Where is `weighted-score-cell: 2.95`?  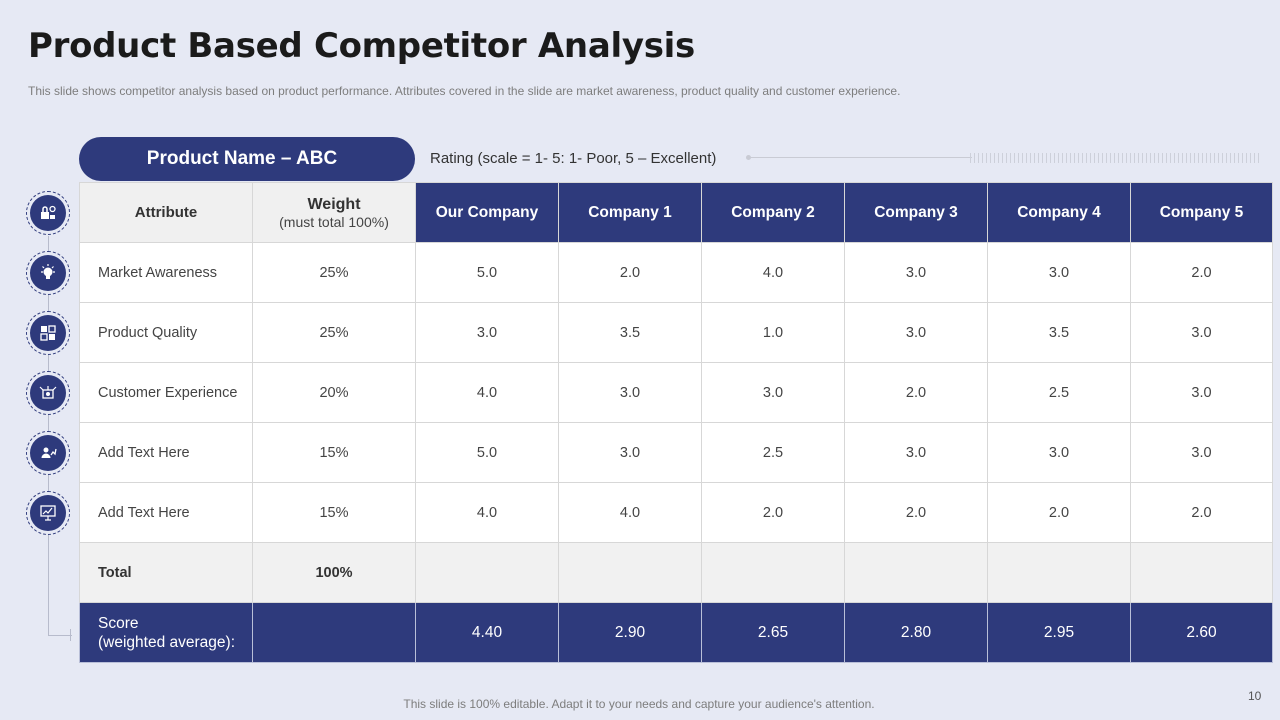 weighted-score-cell: 2.95 is located at coordinates (1059, 632).